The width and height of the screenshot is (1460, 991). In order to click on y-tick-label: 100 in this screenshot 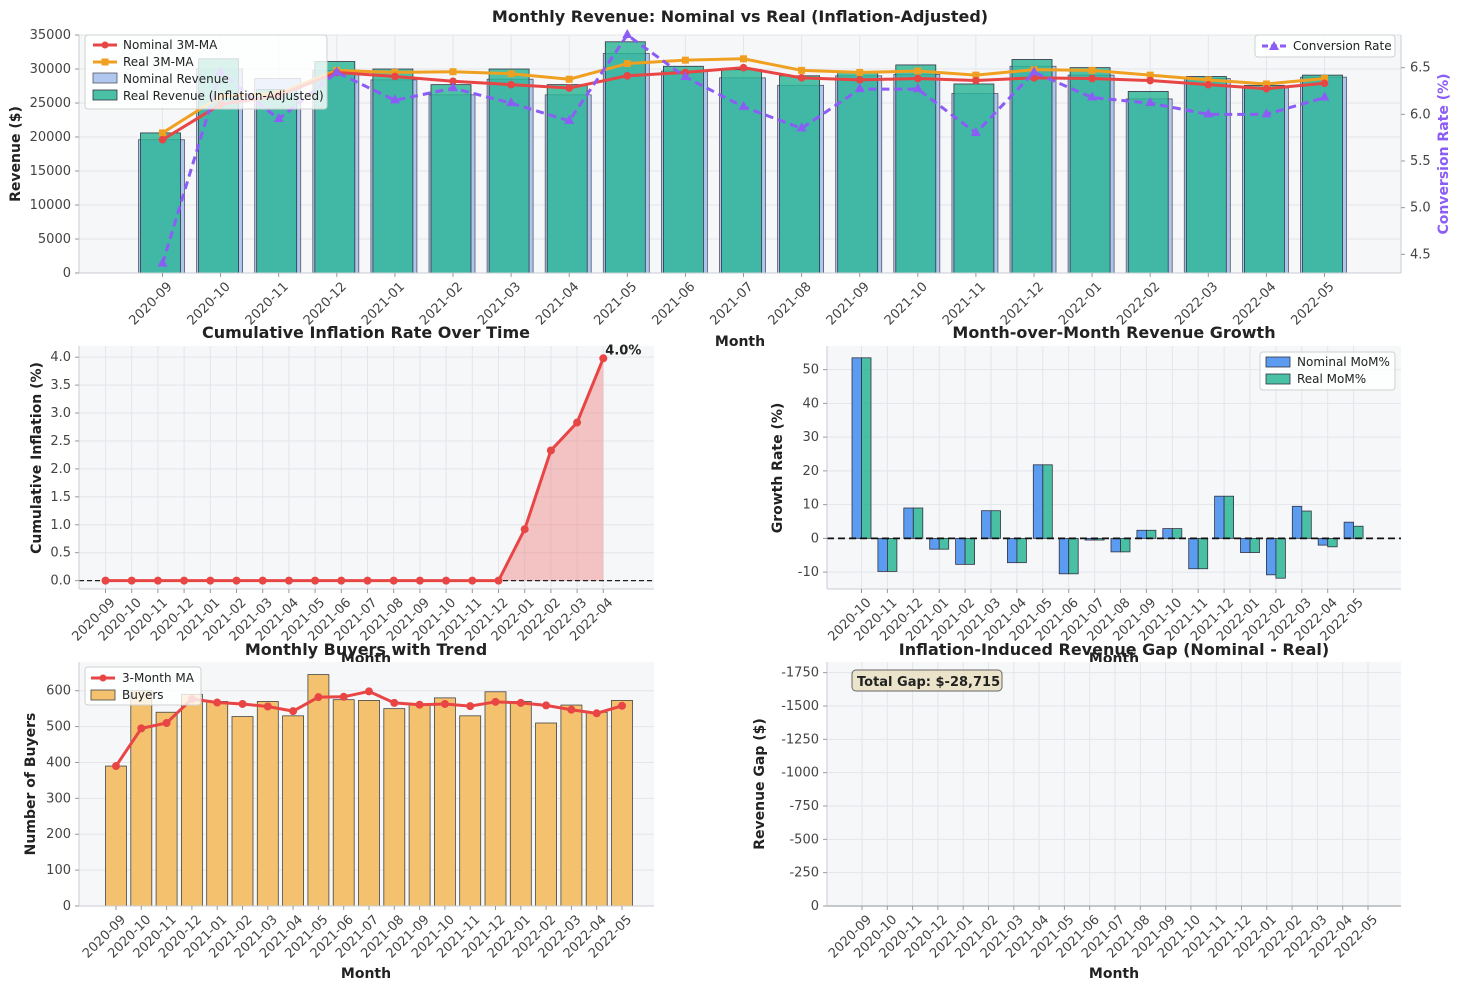, I will do `click(58, 870)`.